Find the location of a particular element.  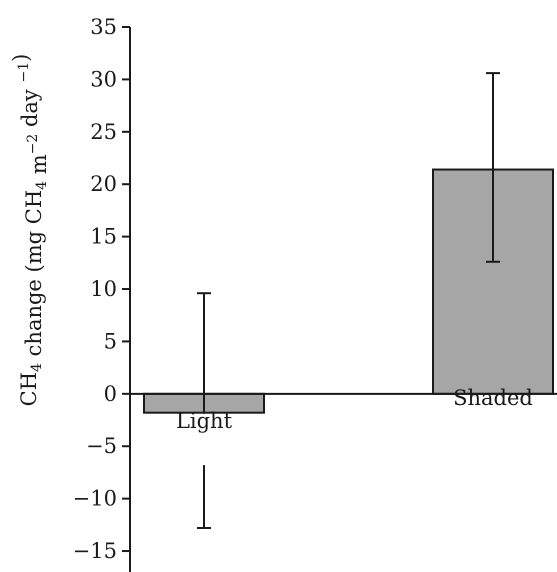

y-axis-title-group: CH4 change (mg CH4 m−2 day −1) is located at coordinates (30, 230).